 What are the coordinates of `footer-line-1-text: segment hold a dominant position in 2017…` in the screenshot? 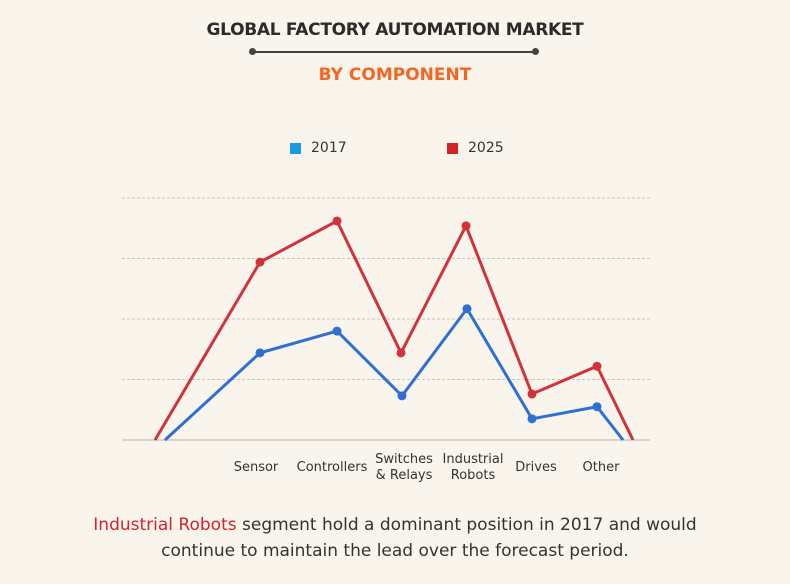 It's located at (466, 525).